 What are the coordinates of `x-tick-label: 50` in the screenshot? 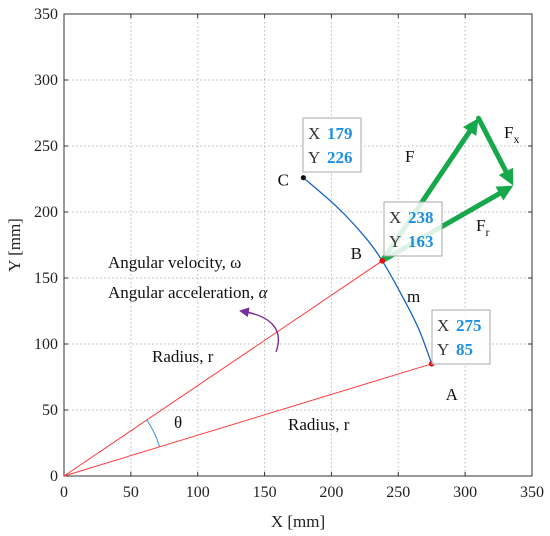 It's located at (131, 492).